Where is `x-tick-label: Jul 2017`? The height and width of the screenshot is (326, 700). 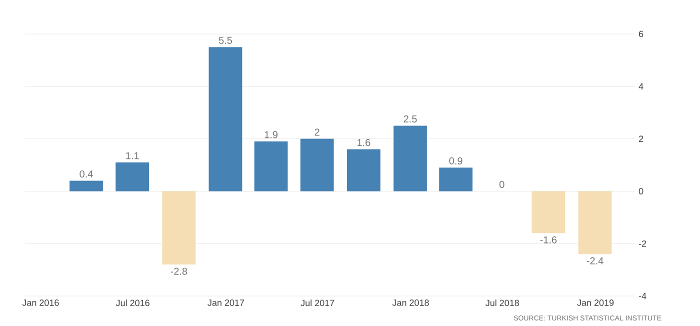
x-tick-label: Jul 2017 is located at coordinates (317, 303).